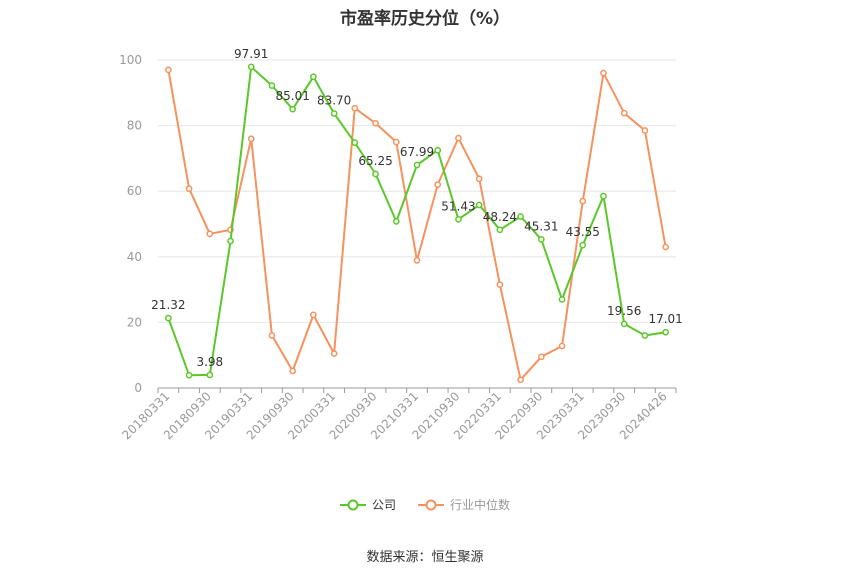  What do you see at coordinates (367, 504) in the screenshot?
I see `legend-item-company: 公司` at bounding box center [367, 504].